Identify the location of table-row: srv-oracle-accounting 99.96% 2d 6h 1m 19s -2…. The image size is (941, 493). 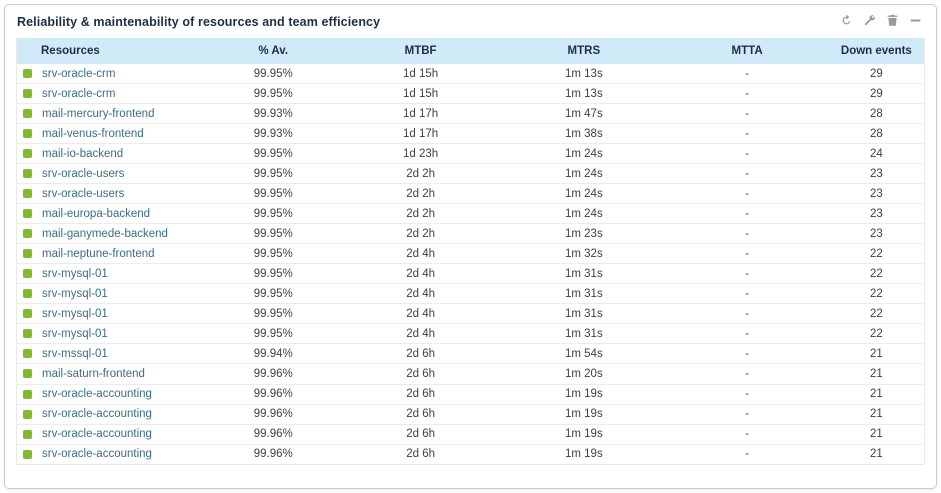
(470, 414).